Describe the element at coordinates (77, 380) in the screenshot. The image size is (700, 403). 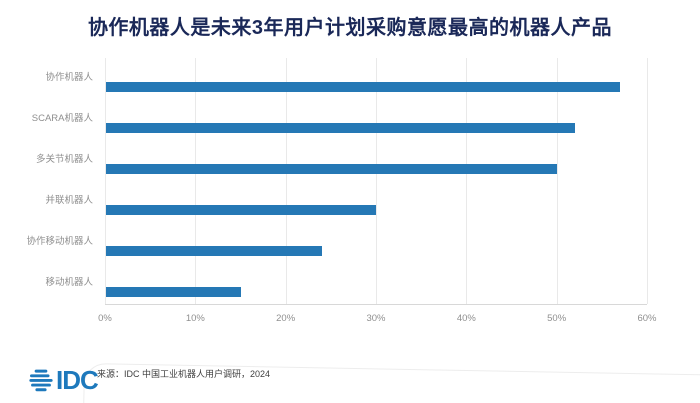
I see `idc-logo-text: IDC` at that location.